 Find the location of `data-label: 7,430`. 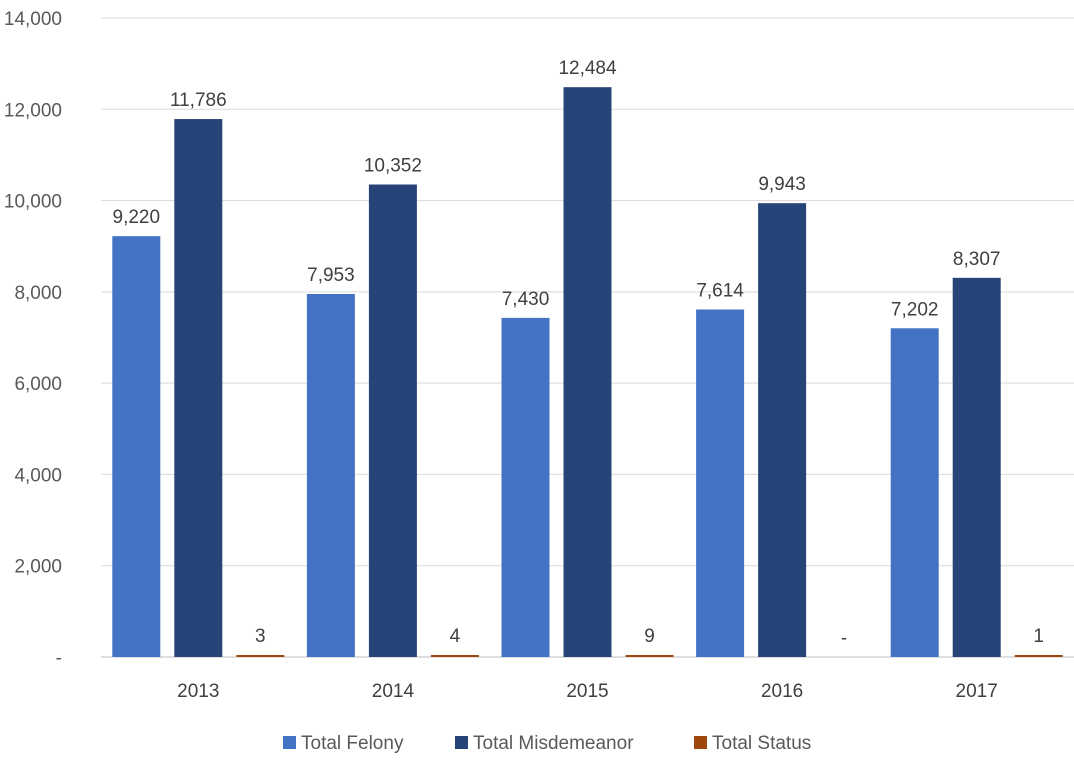

data-label: 7,430 is located at coordinates (526, 299).